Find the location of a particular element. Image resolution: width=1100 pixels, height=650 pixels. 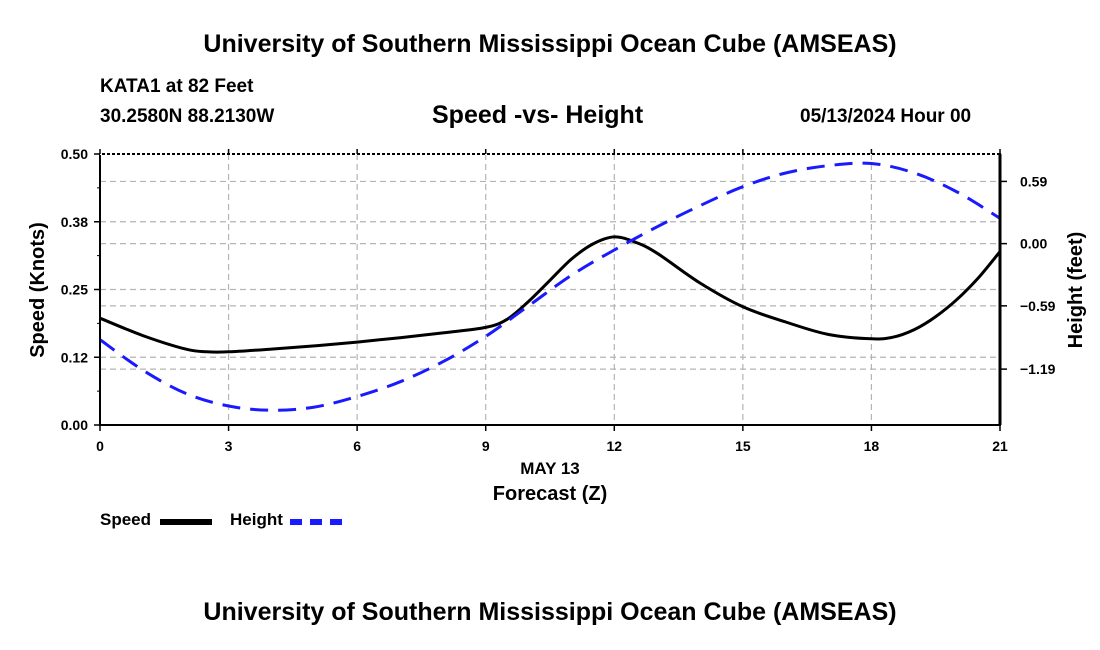

legend-speed-label: Speed is located at coordinates (126, 519).